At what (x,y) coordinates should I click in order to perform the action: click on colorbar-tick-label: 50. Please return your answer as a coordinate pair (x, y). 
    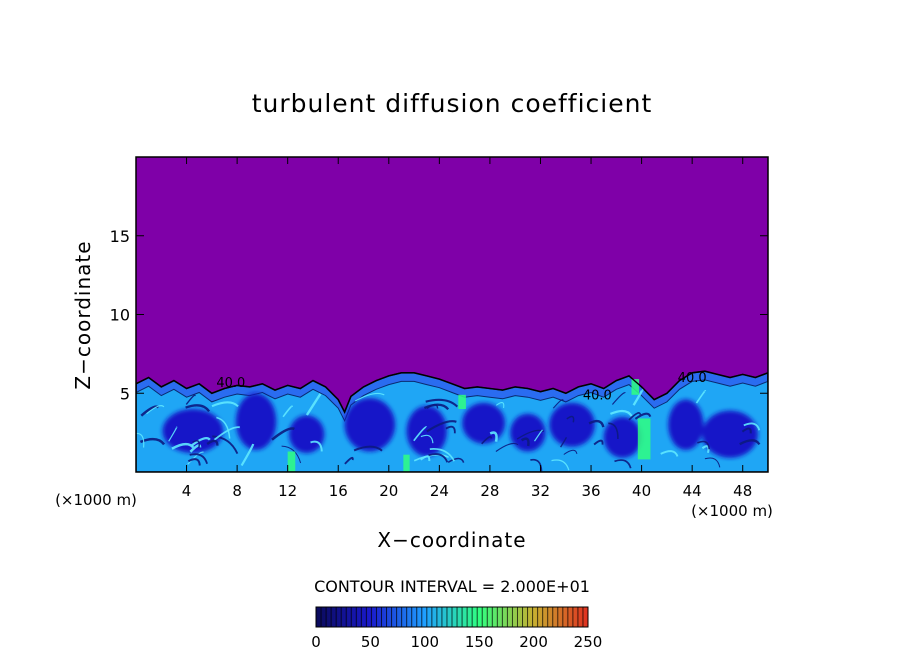
    Looking at the image, I should click on (370, 642).